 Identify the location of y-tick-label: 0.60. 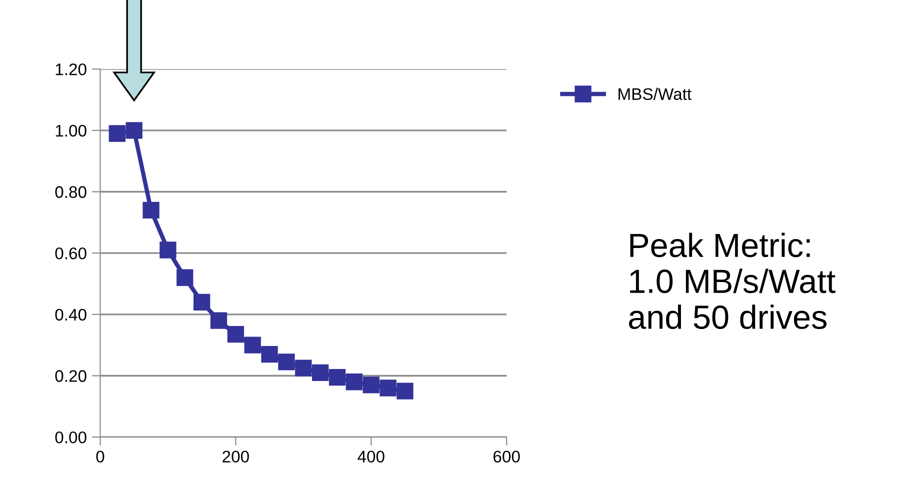
(70, 253).